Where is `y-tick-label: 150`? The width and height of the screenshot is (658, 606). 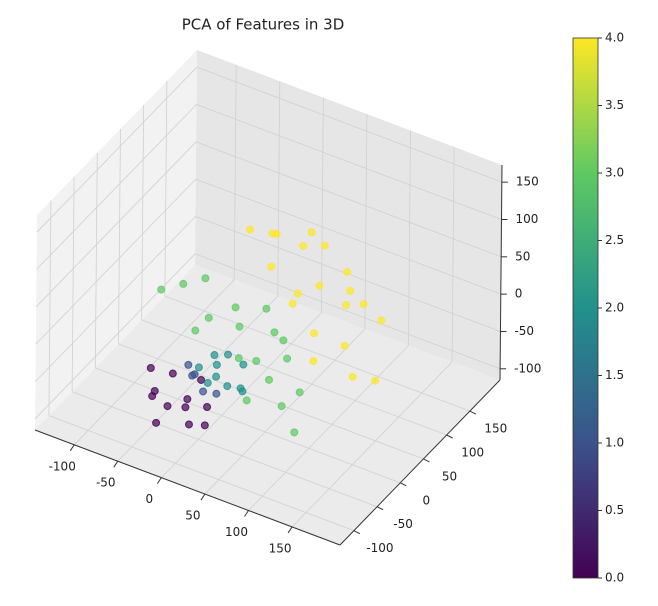
y-tick-label: 150 is located at coordinates (495, 429).